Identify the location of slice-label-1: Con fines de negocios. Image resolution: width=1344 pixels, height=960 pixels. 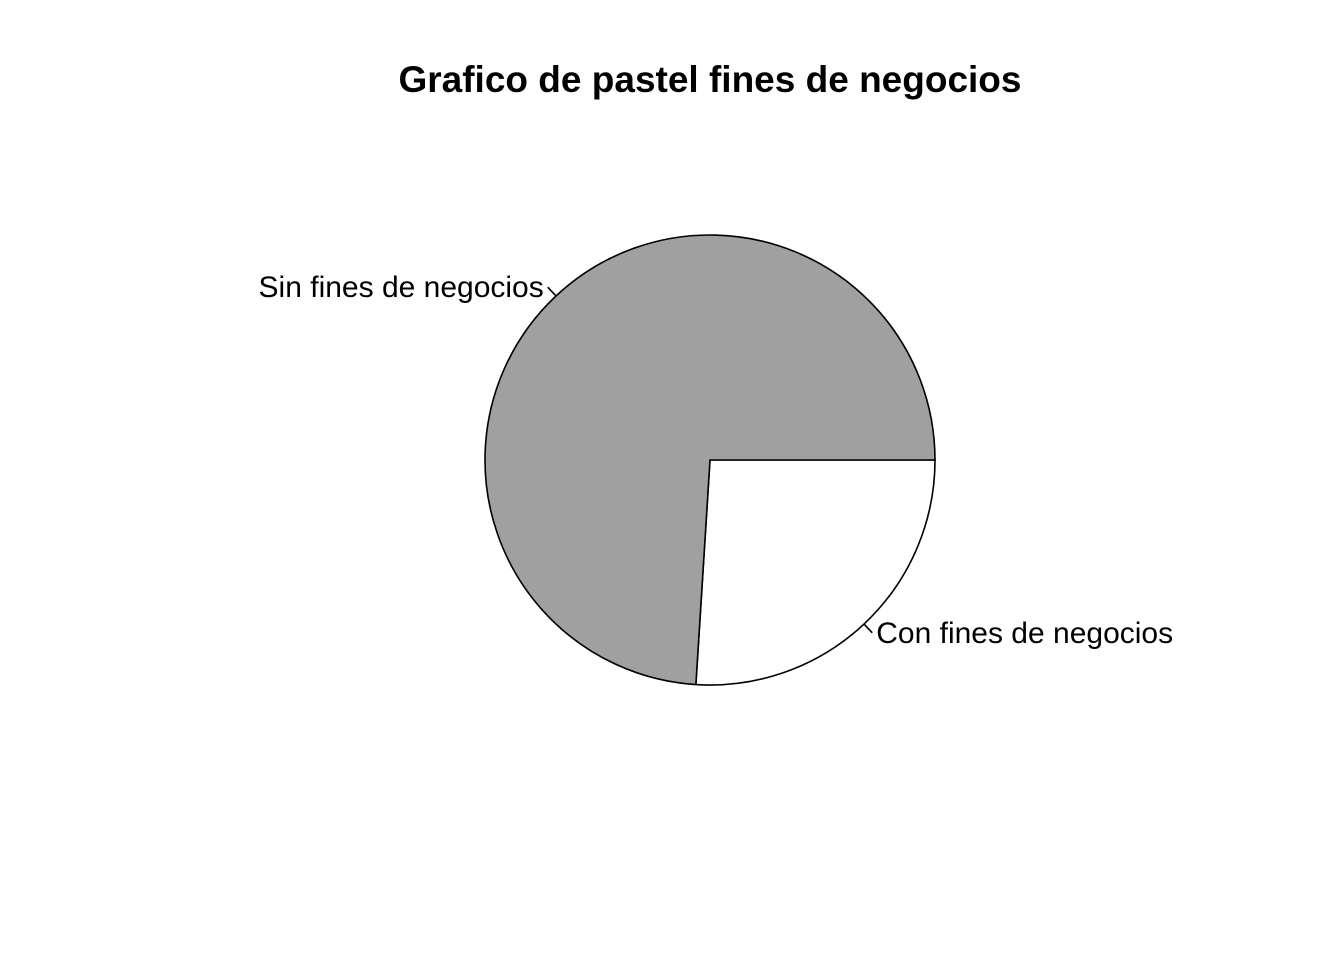
(1024, 633).